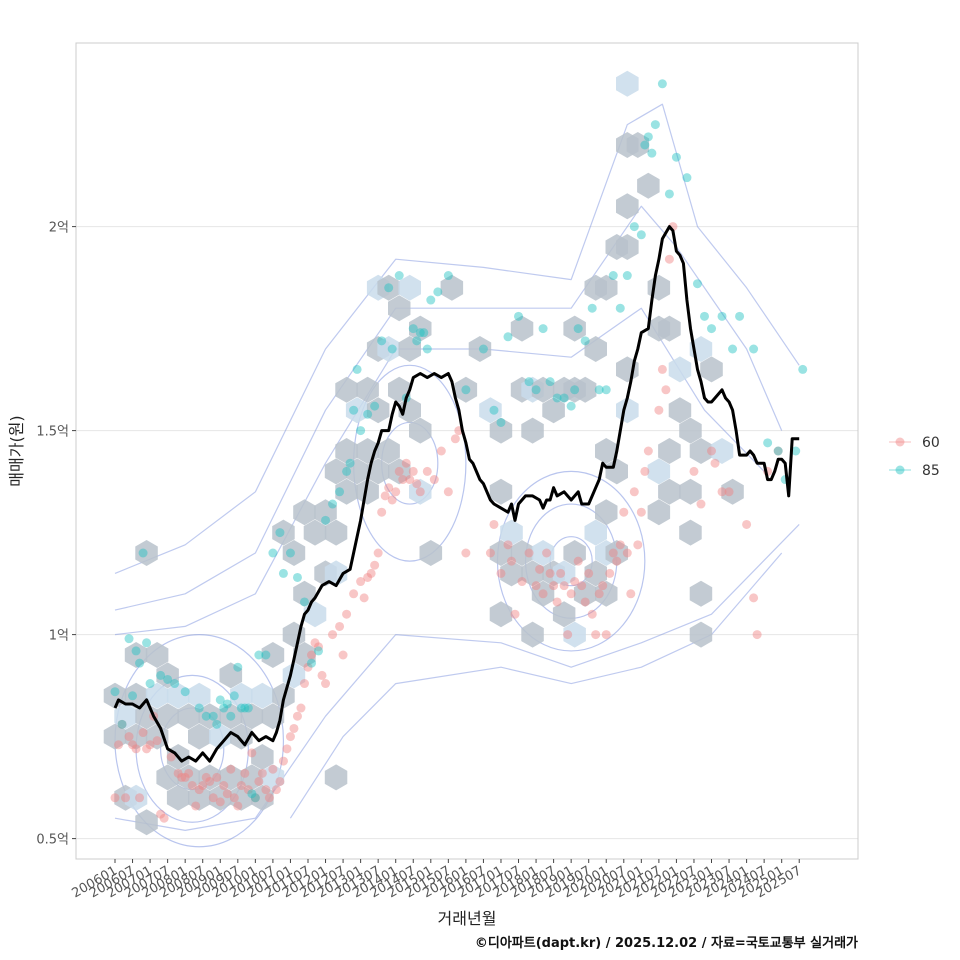 The height and width of the screenshot is (960, 960). I want to click on y-tick-label: 1억, so click(59, 636).